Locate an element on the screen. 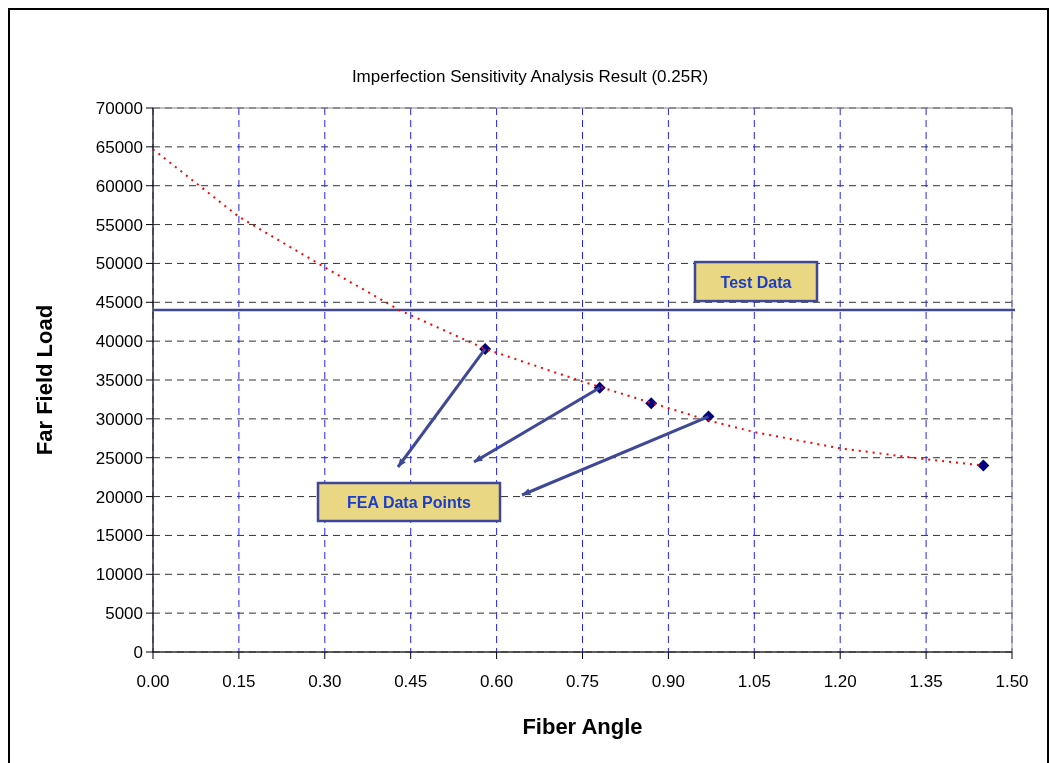  annotation: FEA Data Points is located at coordinates (409, 502).